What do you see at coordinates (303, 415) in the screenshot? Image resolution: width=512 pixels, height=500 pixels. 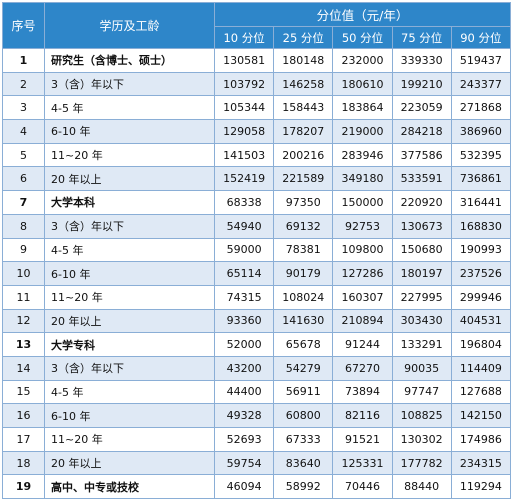 I see `cell-p25: 60800` at bounding box center [303, 415].